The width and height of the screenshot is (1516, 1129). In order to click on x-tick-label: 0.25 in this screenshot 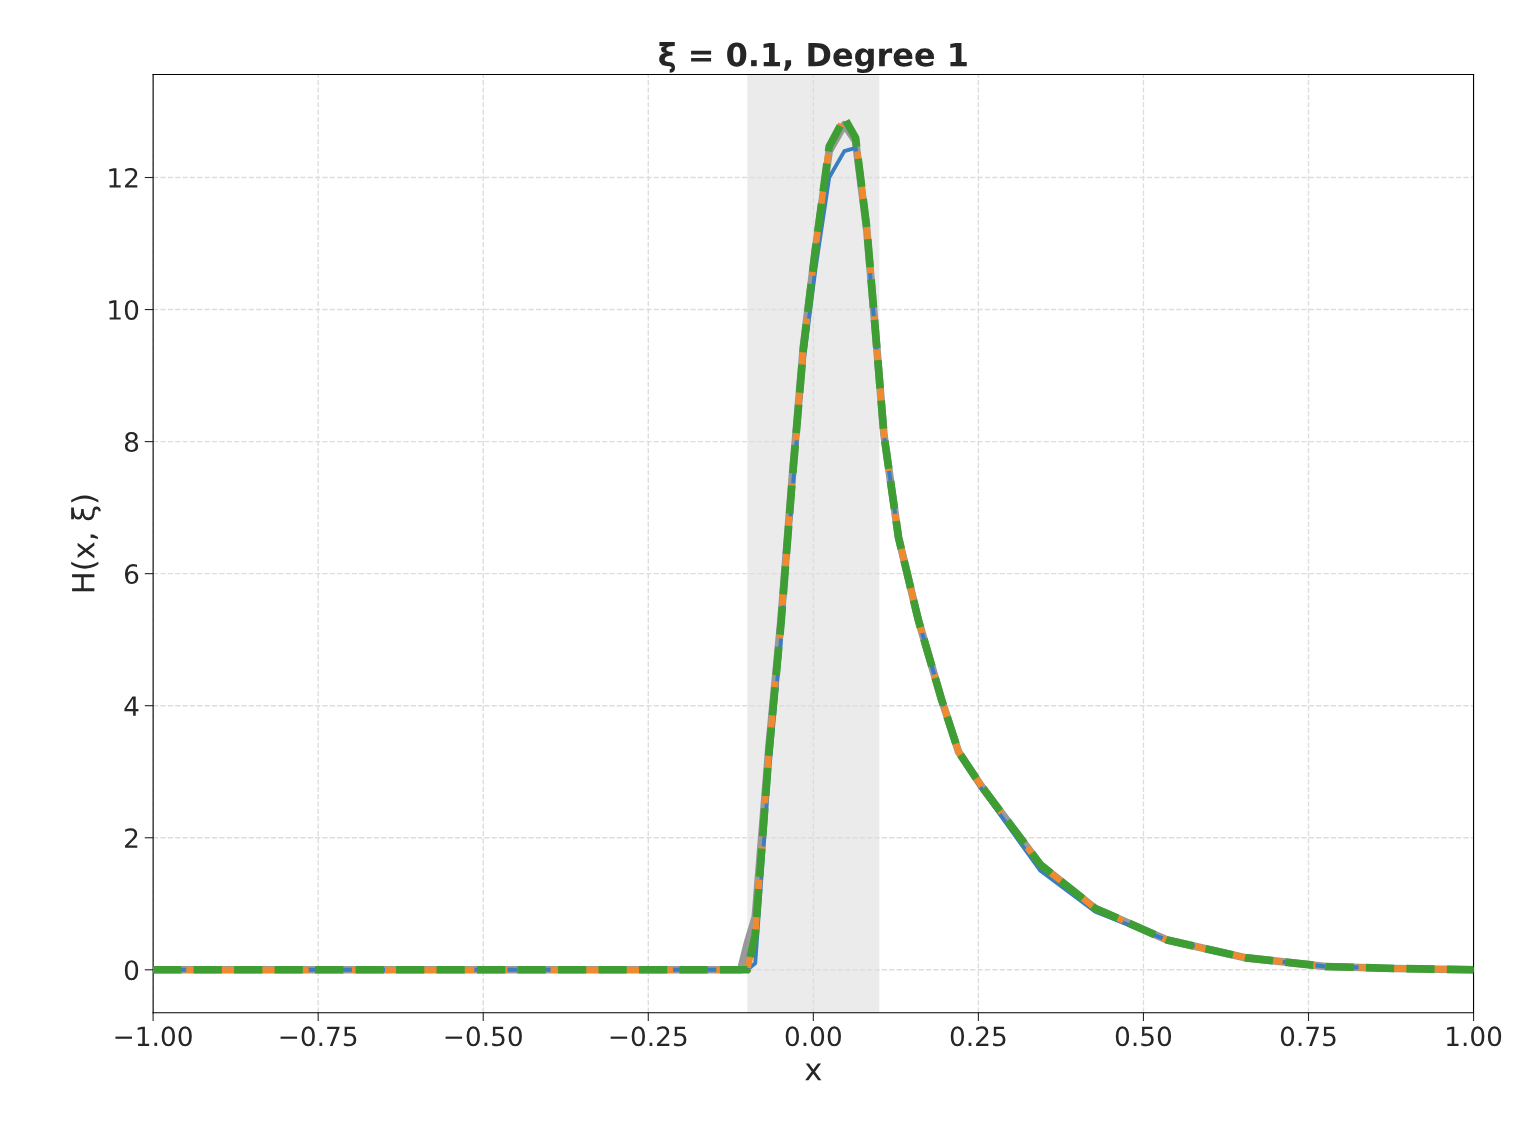, I will do `click(978, 1036)`.